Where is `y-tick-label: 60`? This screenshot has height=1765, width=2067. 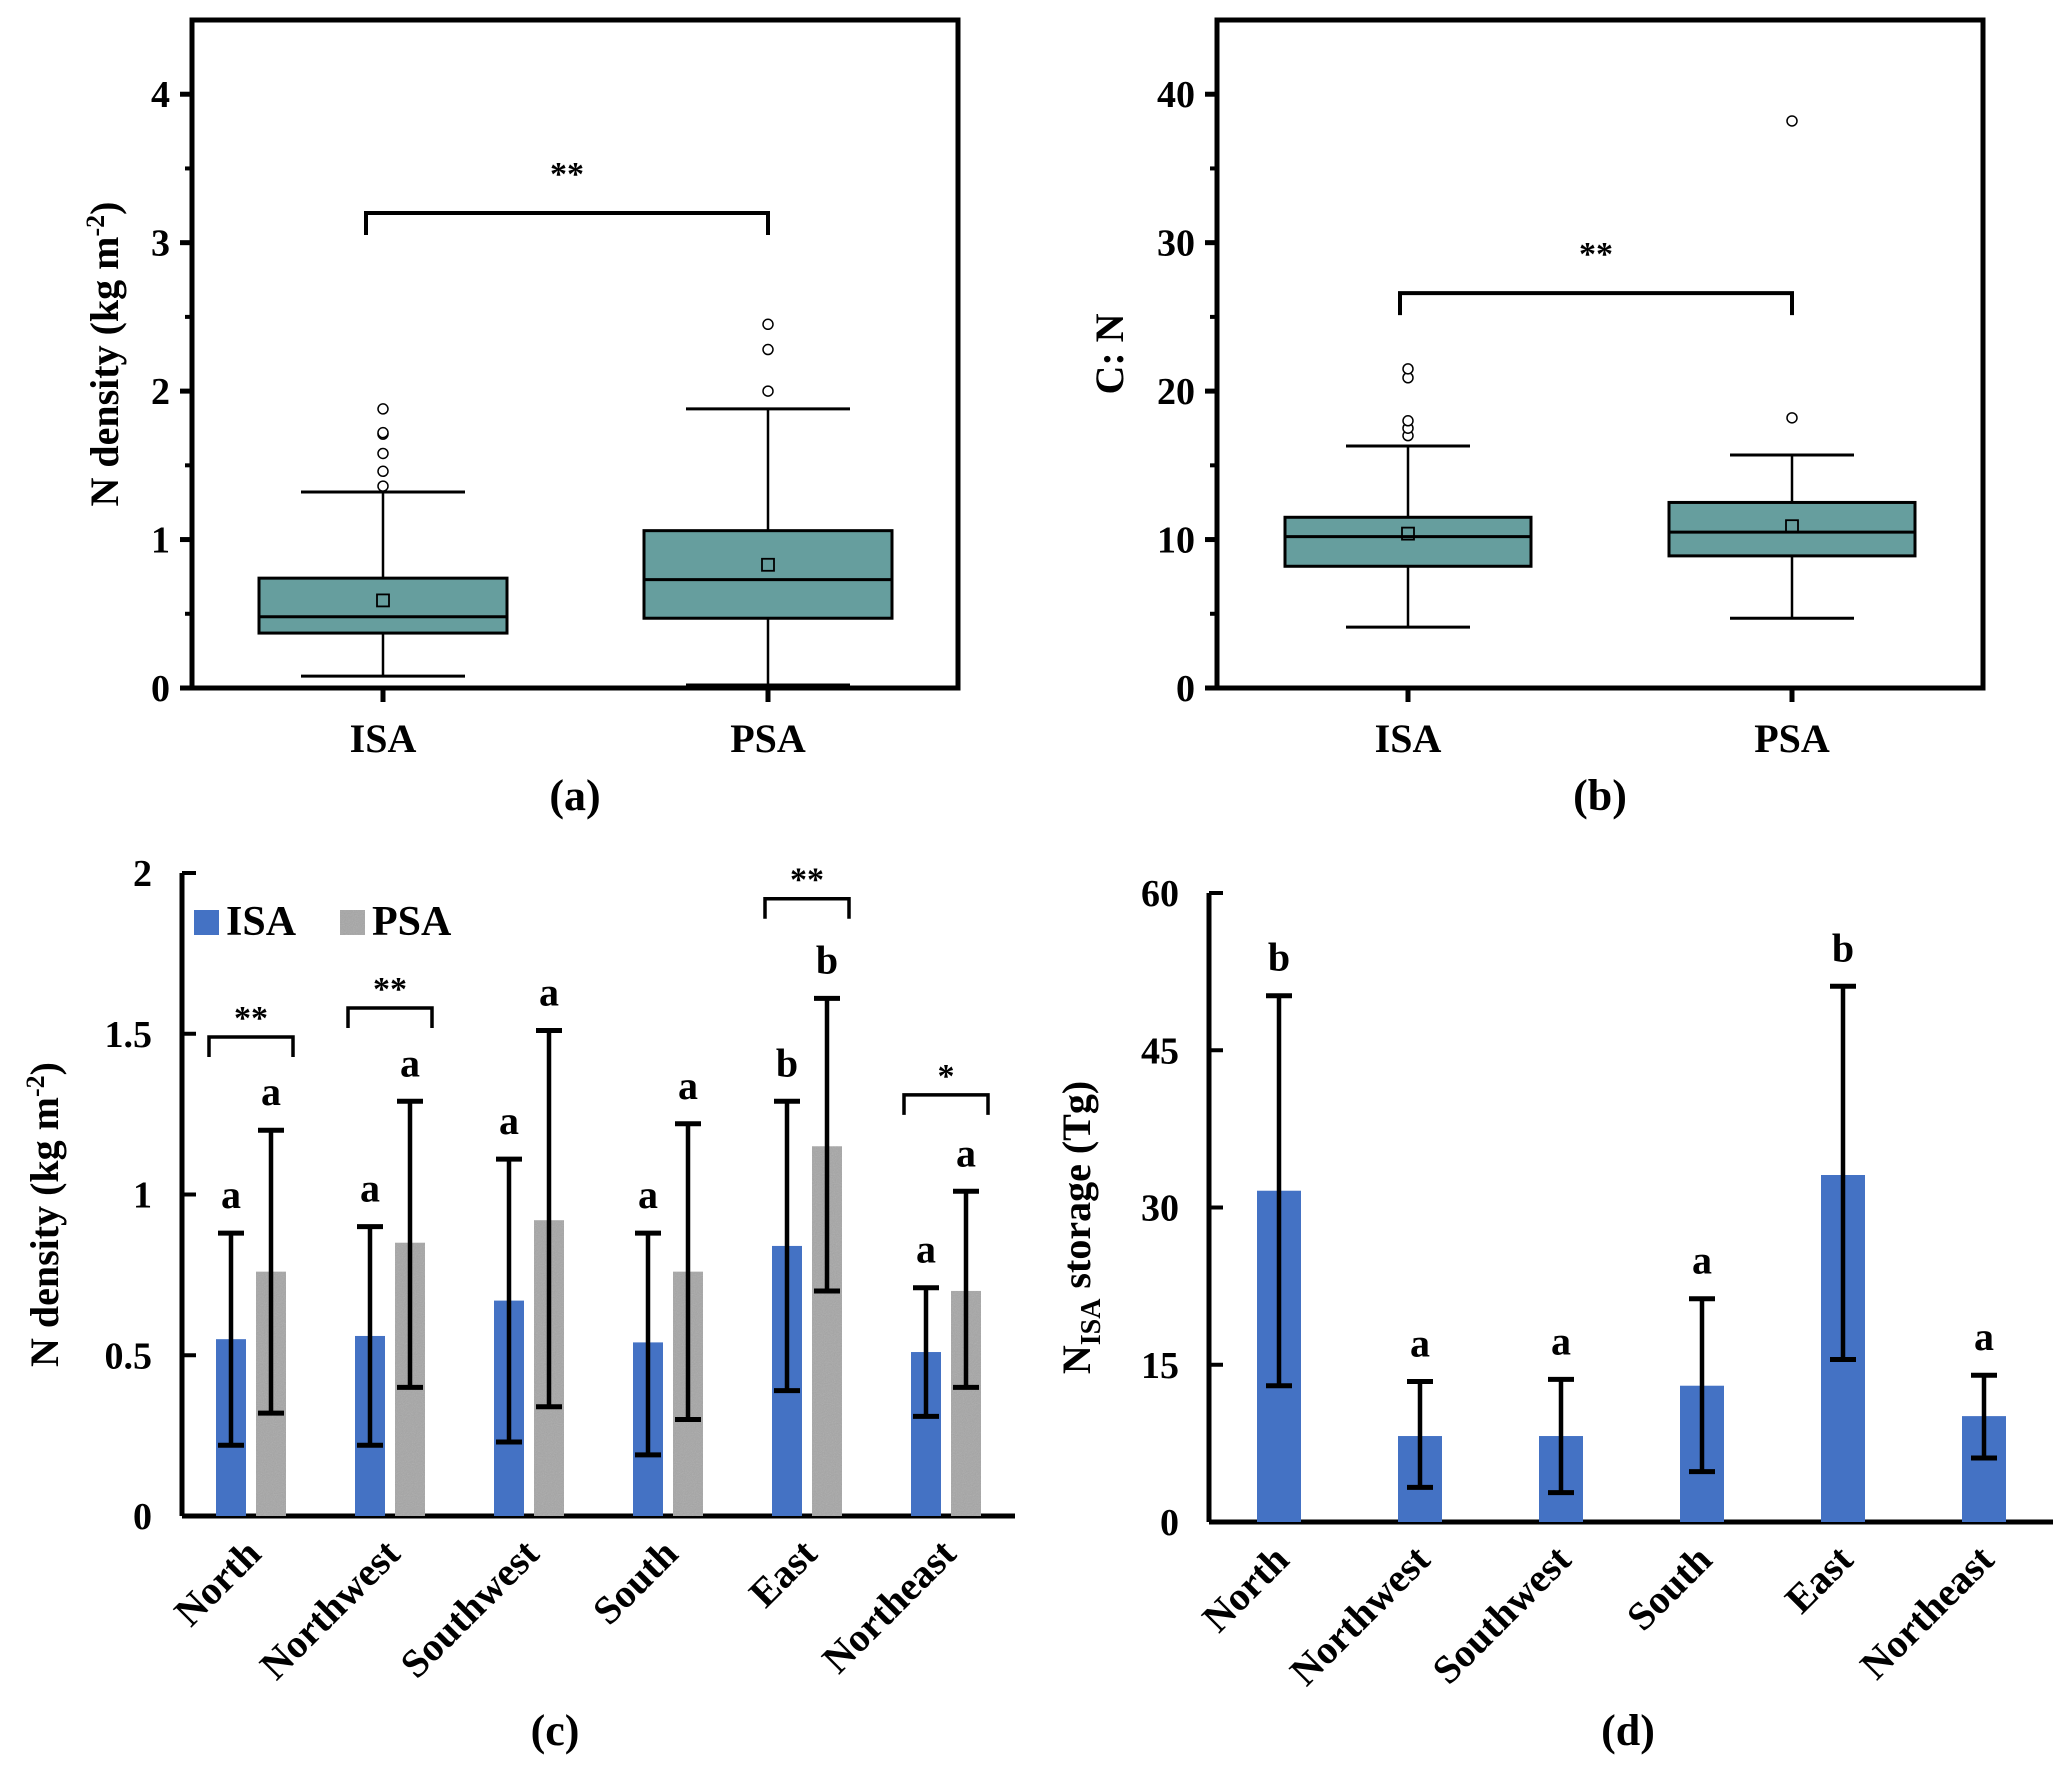
y-tick-label: 60 is located at coordinates (1160, 894).